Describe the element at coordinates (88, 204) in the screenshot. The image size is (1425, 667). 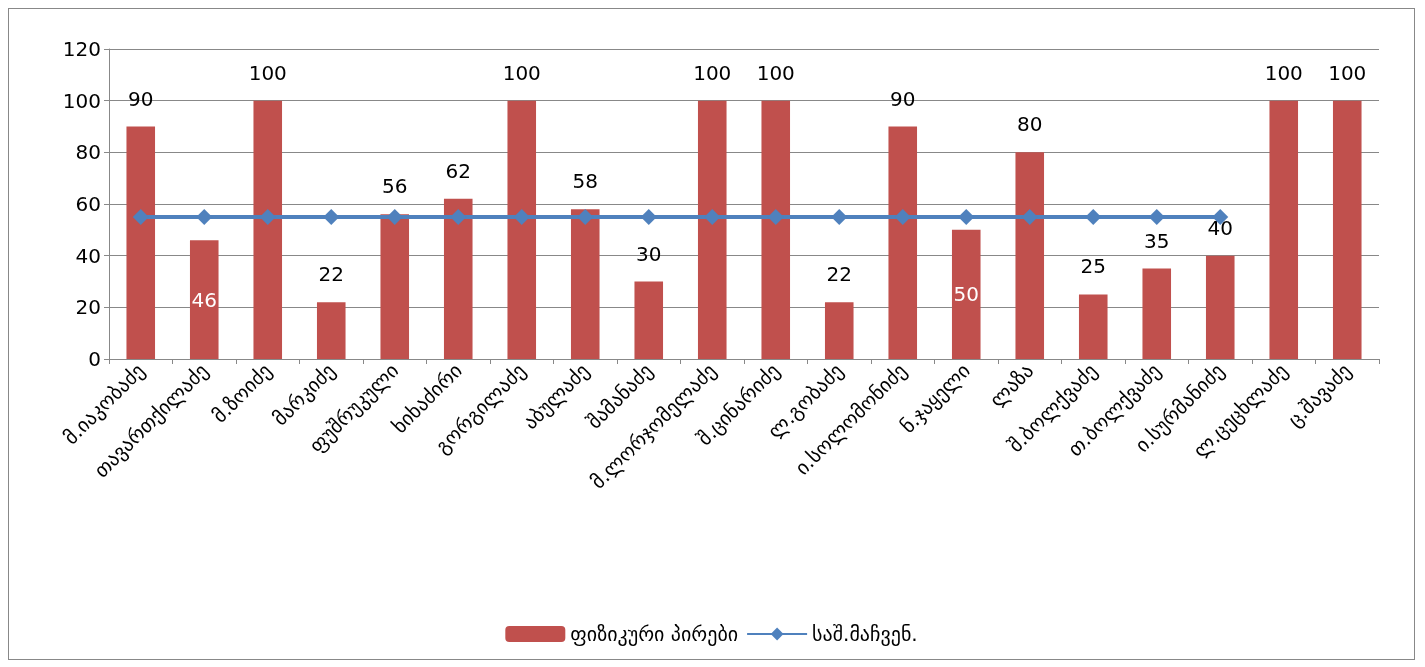
I see `y-tick-label: 60` at that location.